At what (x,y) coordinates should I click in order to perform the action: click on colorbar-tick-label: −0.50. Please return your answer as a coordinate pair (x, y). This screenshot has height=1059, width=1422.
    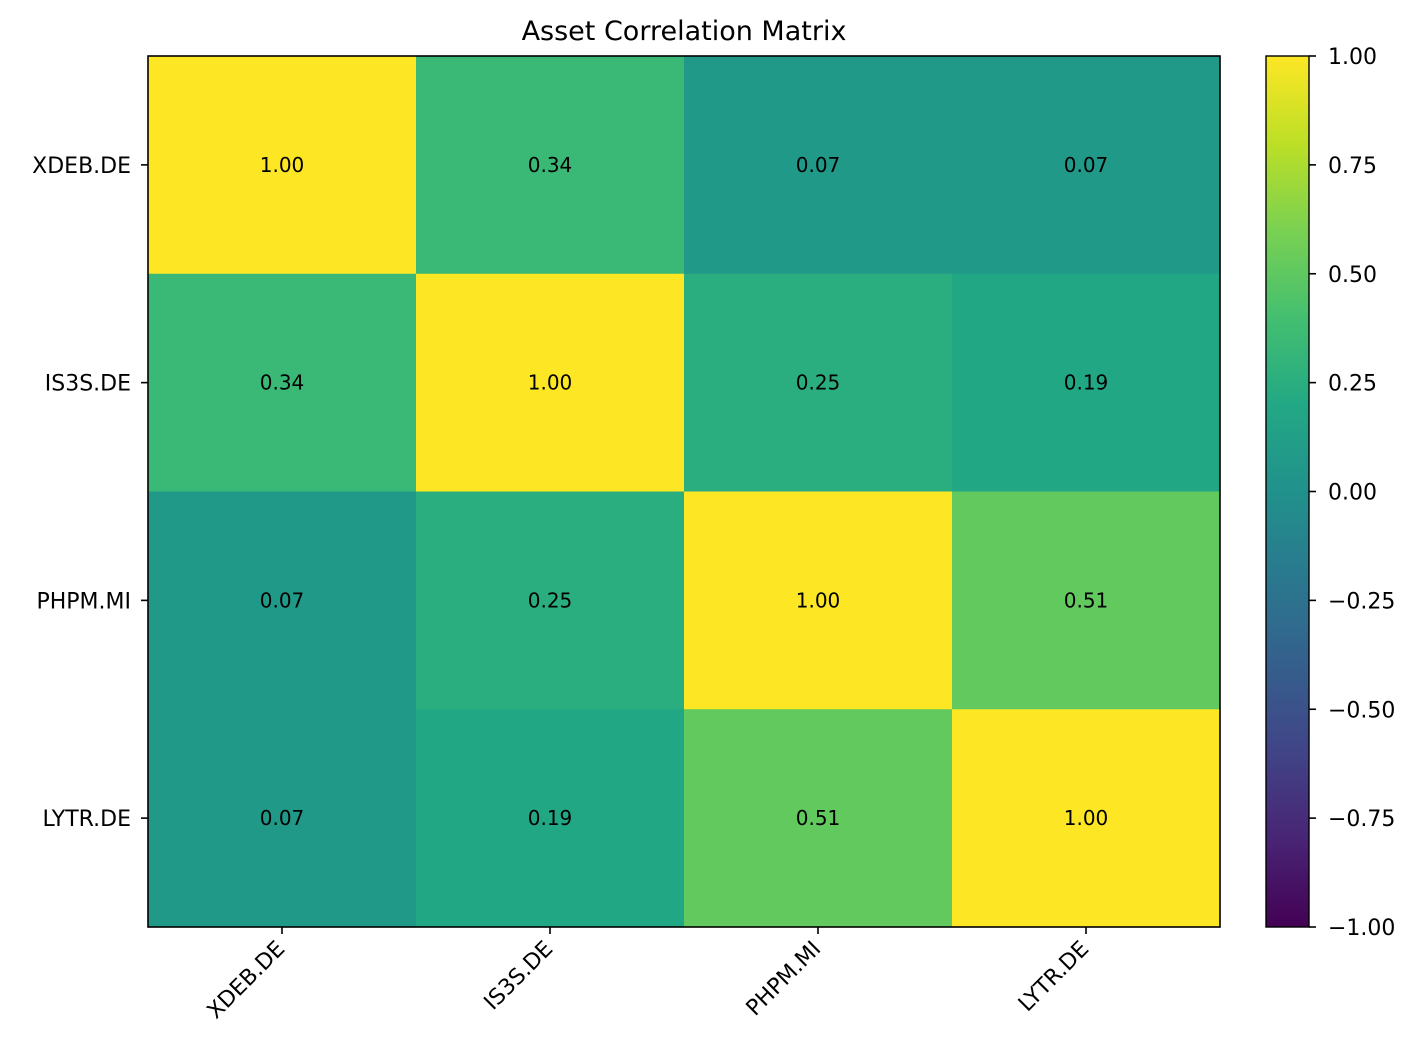
    Looking at the image, I should click on (1361, 710).